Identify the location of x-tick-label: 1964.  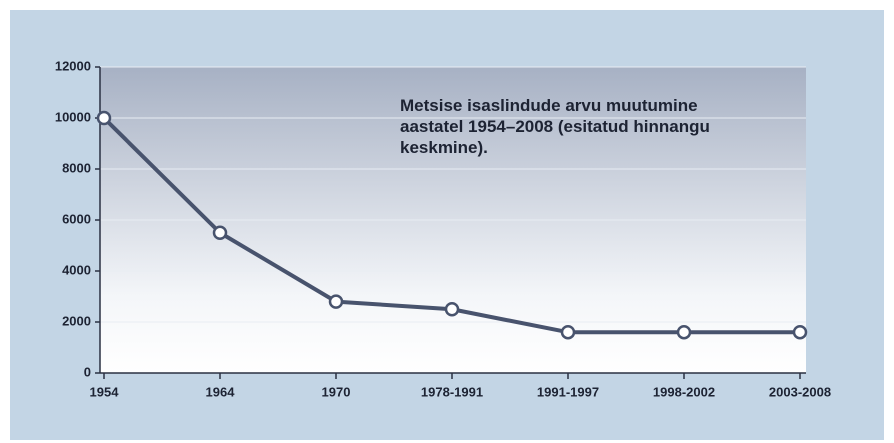
(221, 391).